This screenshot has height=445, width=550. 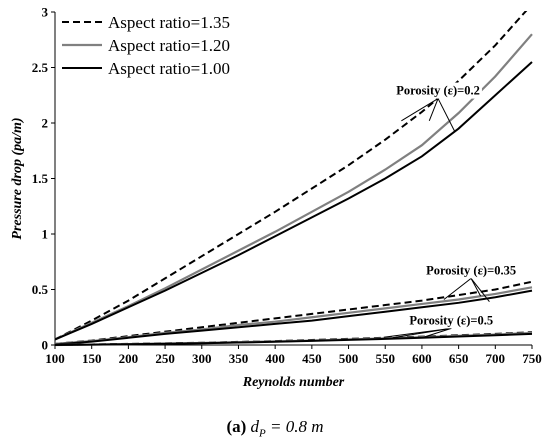 I want to click on caption-sub: P, so click(x=262, y=433).